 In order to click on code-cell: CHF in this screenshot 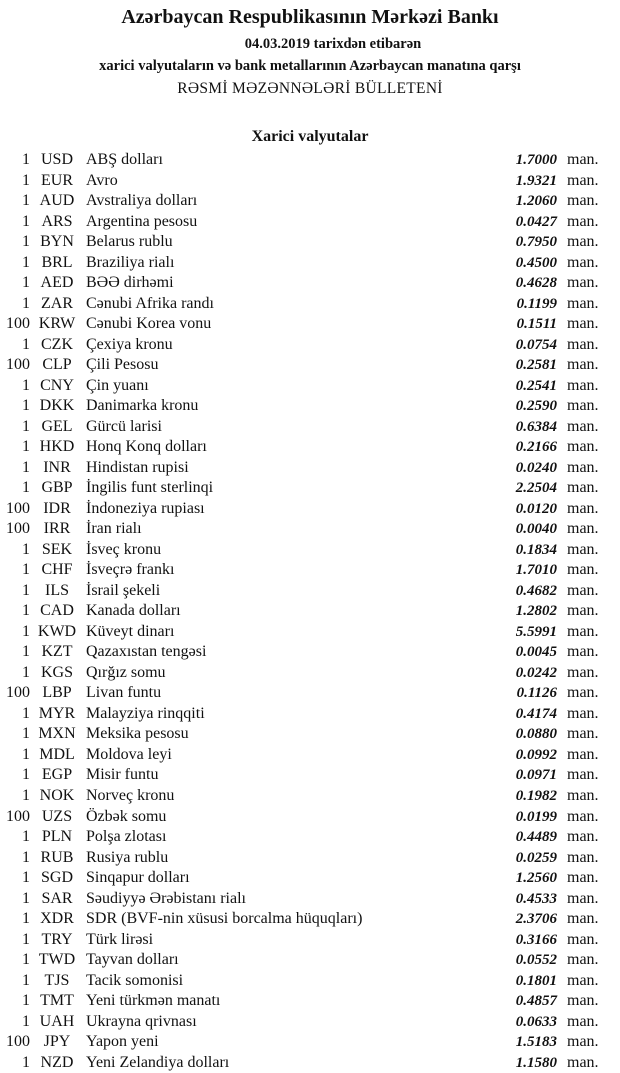, I will do `click(57, 570)`.